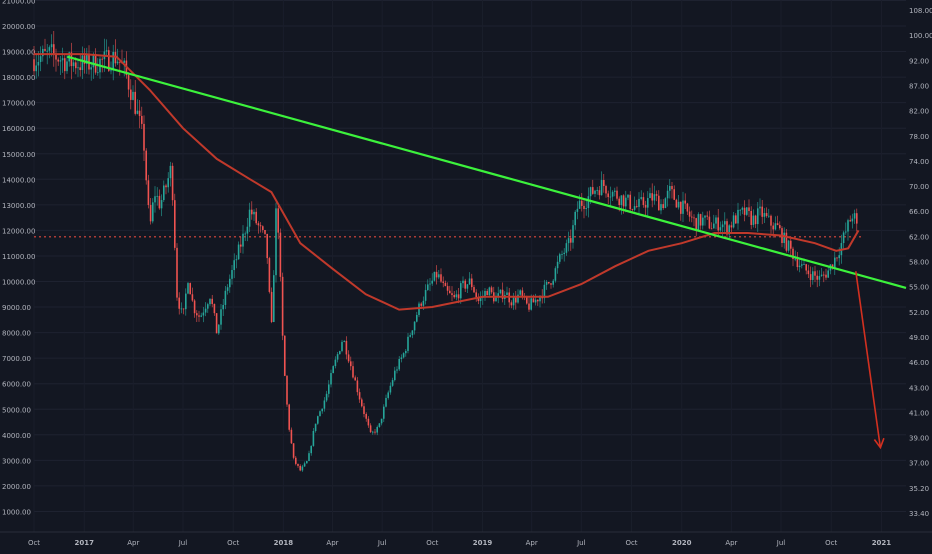 The height and width of the screenshot is (554, 932). I want to click on x-axis-tick-label: Apr, so click(532, 543).